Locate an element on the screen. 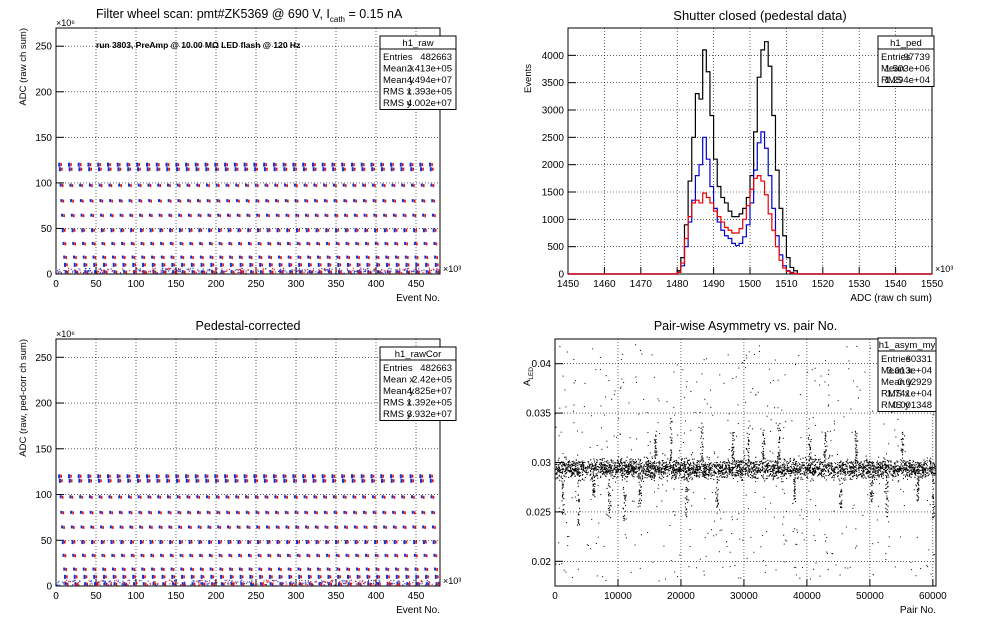  x-tick-label: 200 is located at coordinates (216, 596).